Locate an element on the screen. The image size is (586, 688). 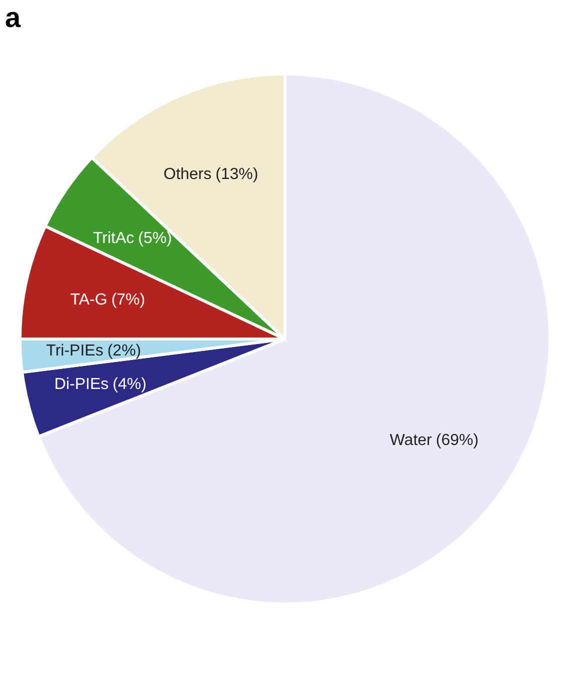
data-label: (2%) is located at coordinates (124, 351).